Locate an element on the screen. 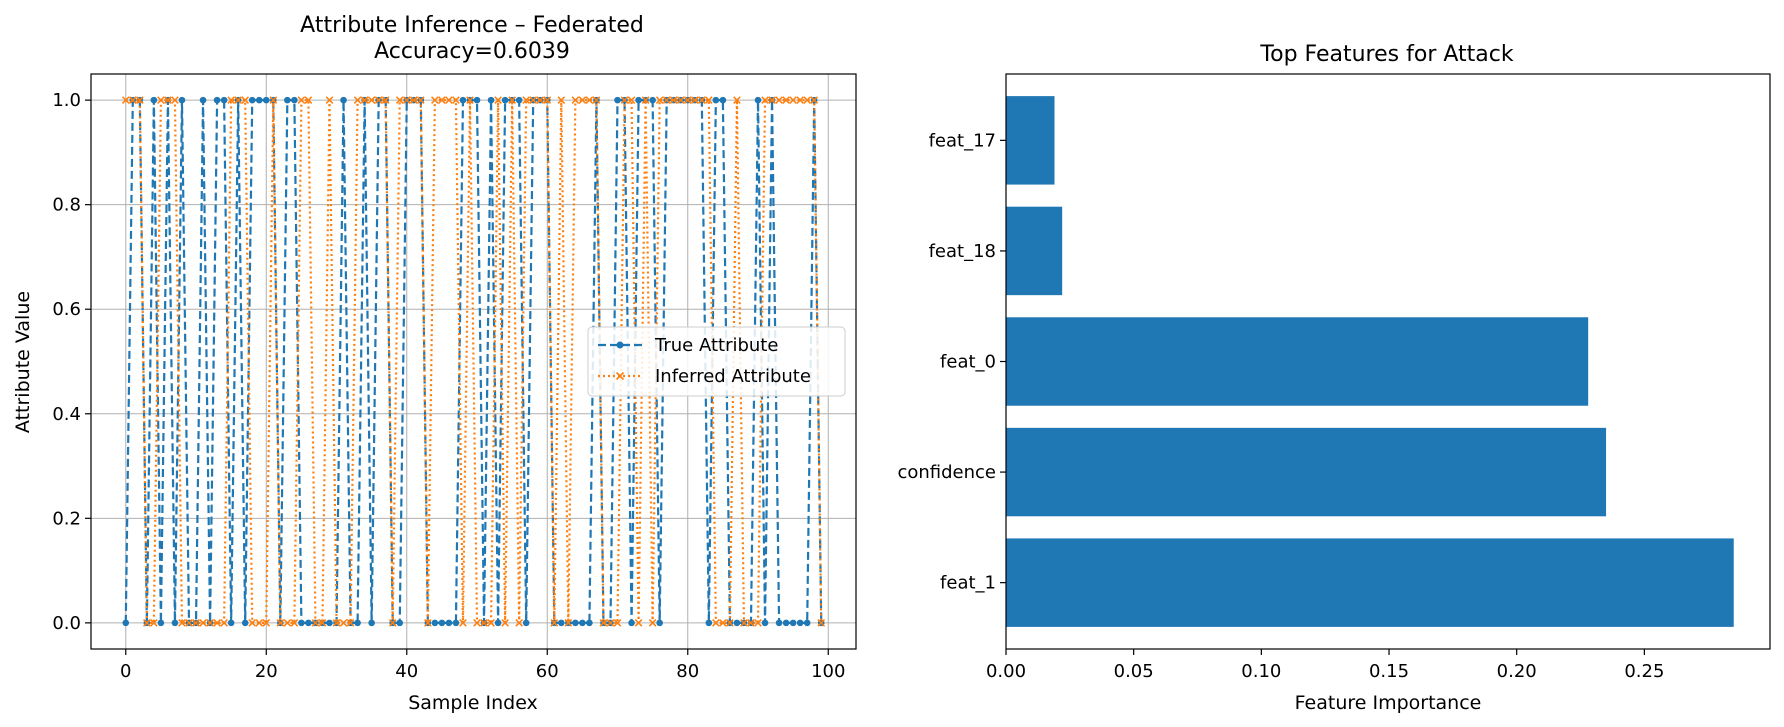  y-axis-ticks: feat_1 confidence feat_0 feat_18 feat_17 is located at coordinates (951, 362).